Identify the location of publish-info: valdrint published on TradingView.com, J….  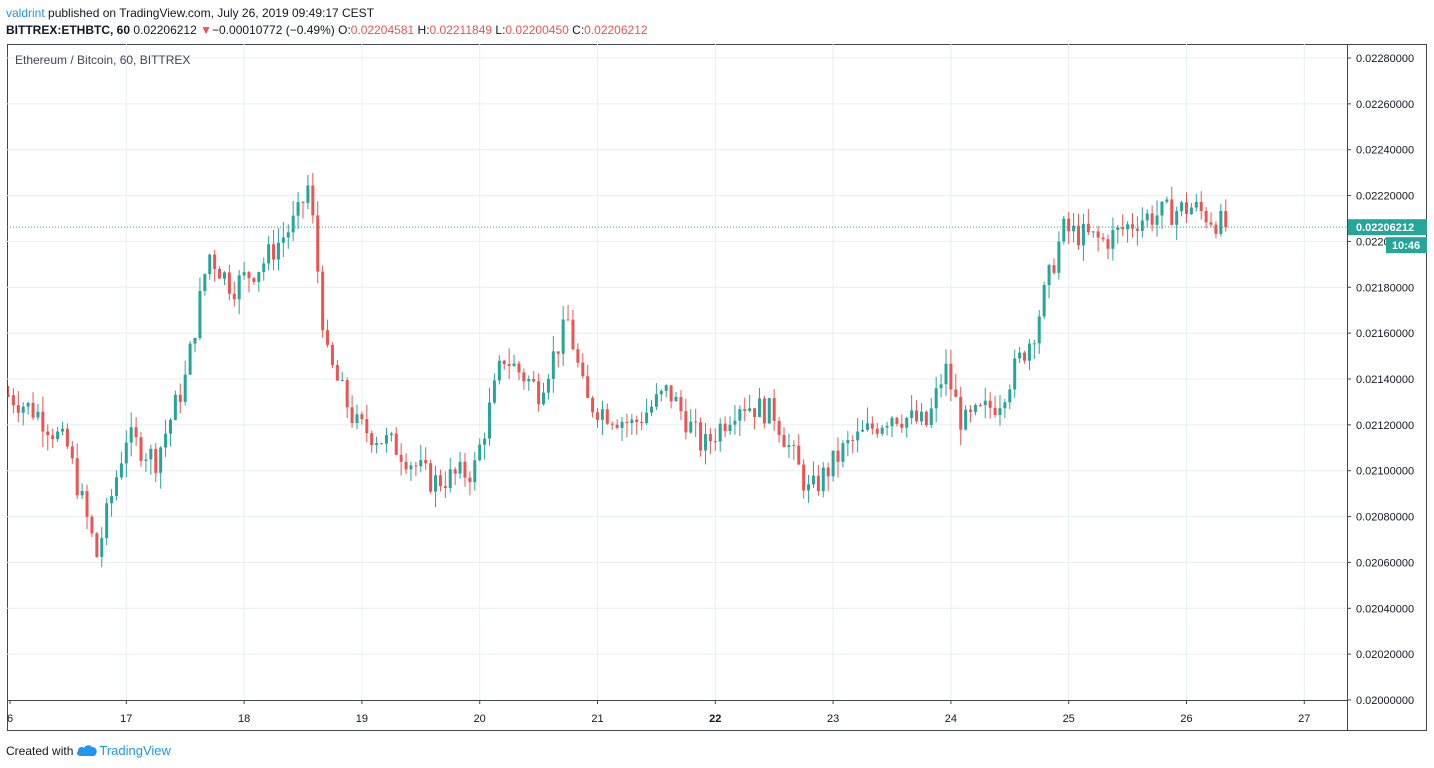
(190, 13).